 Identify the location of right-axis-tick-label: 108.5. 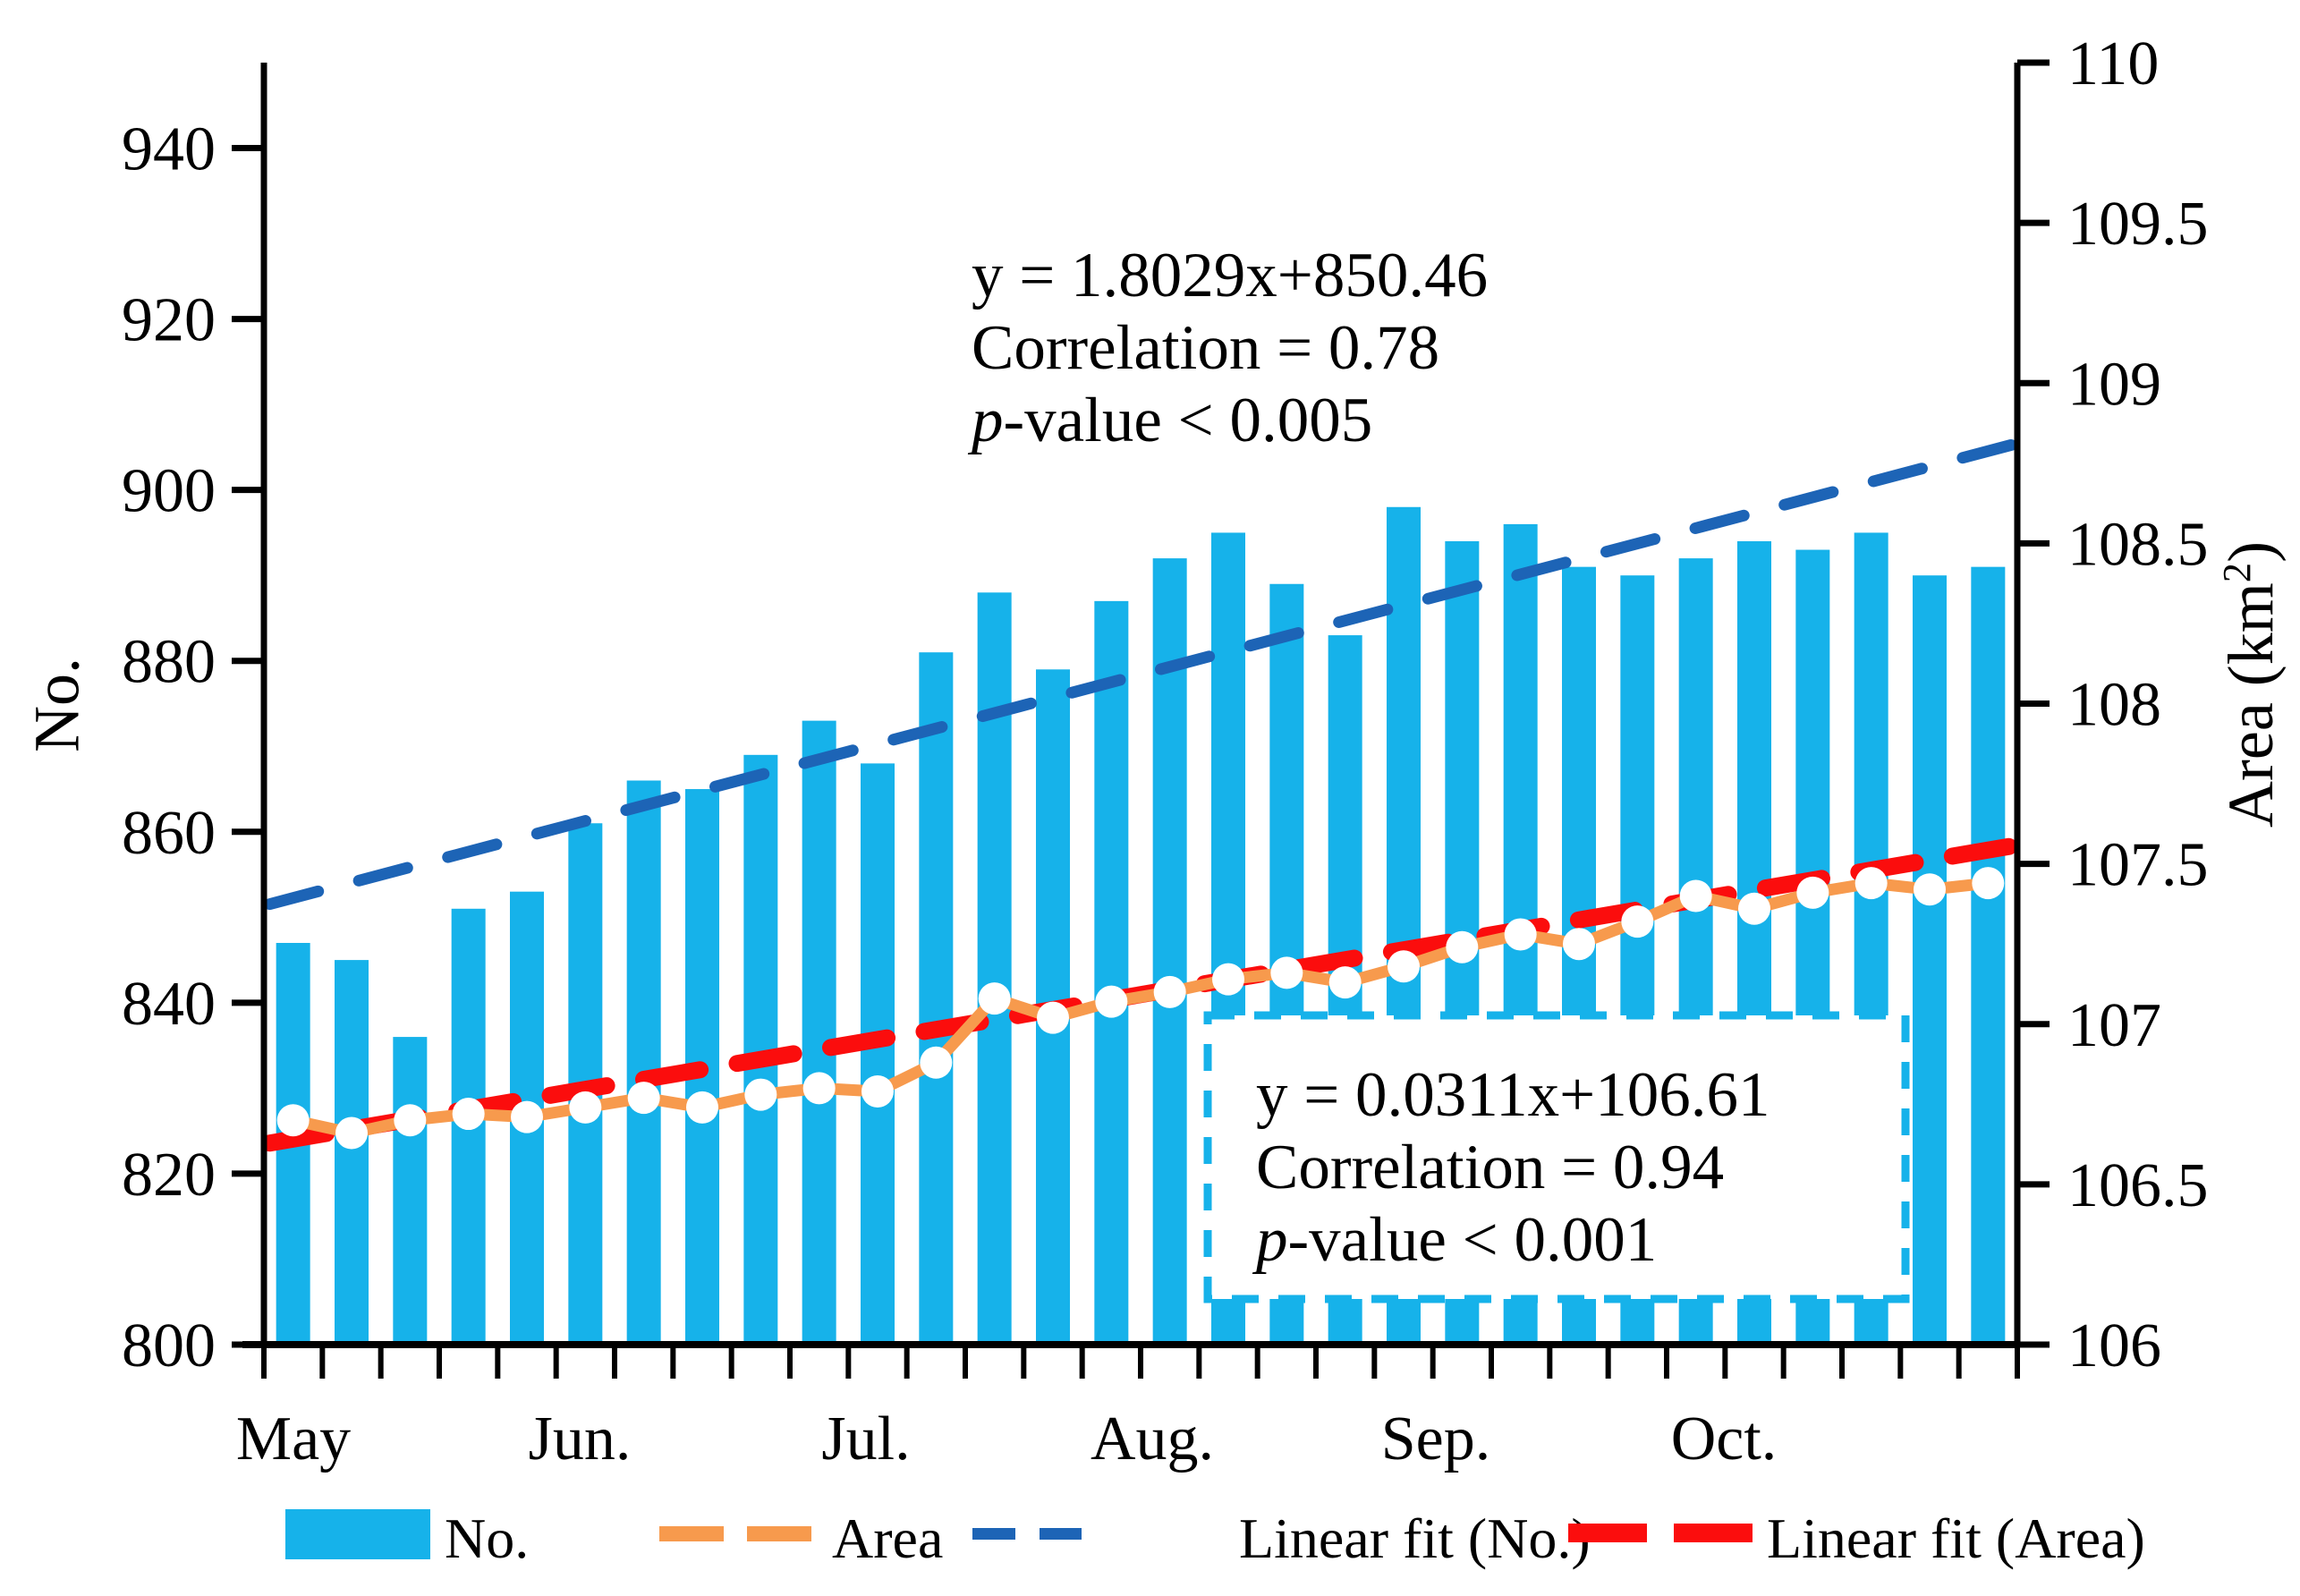
(2138, 544).